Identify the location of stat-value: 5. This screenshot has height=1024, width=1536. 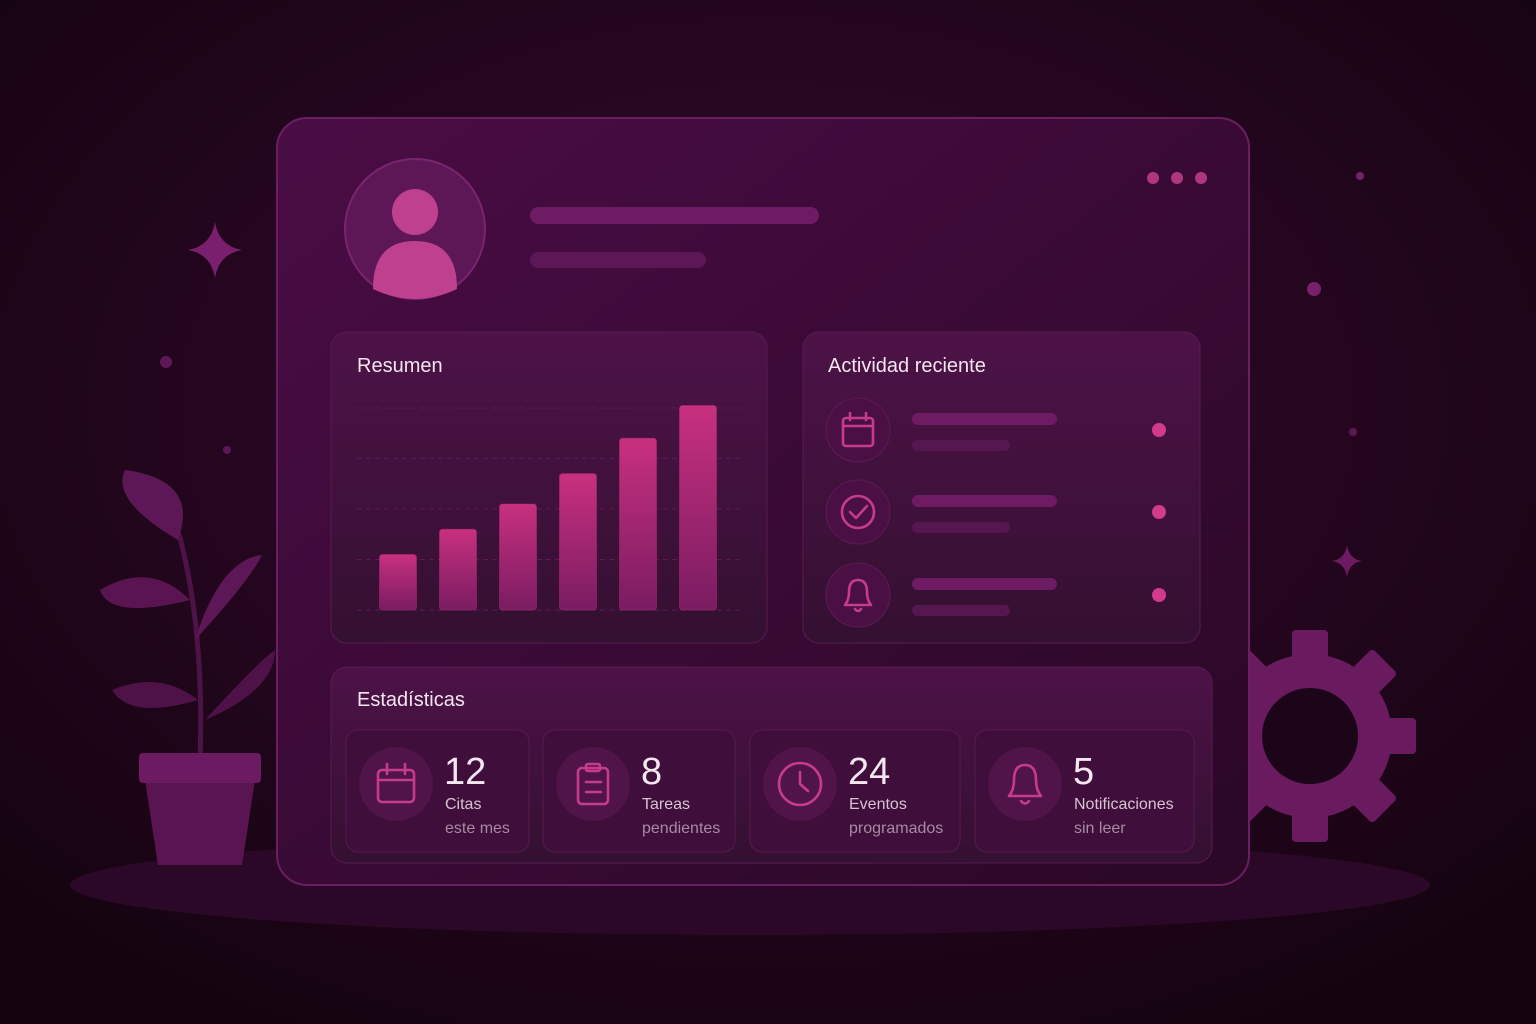
(1083, 772).